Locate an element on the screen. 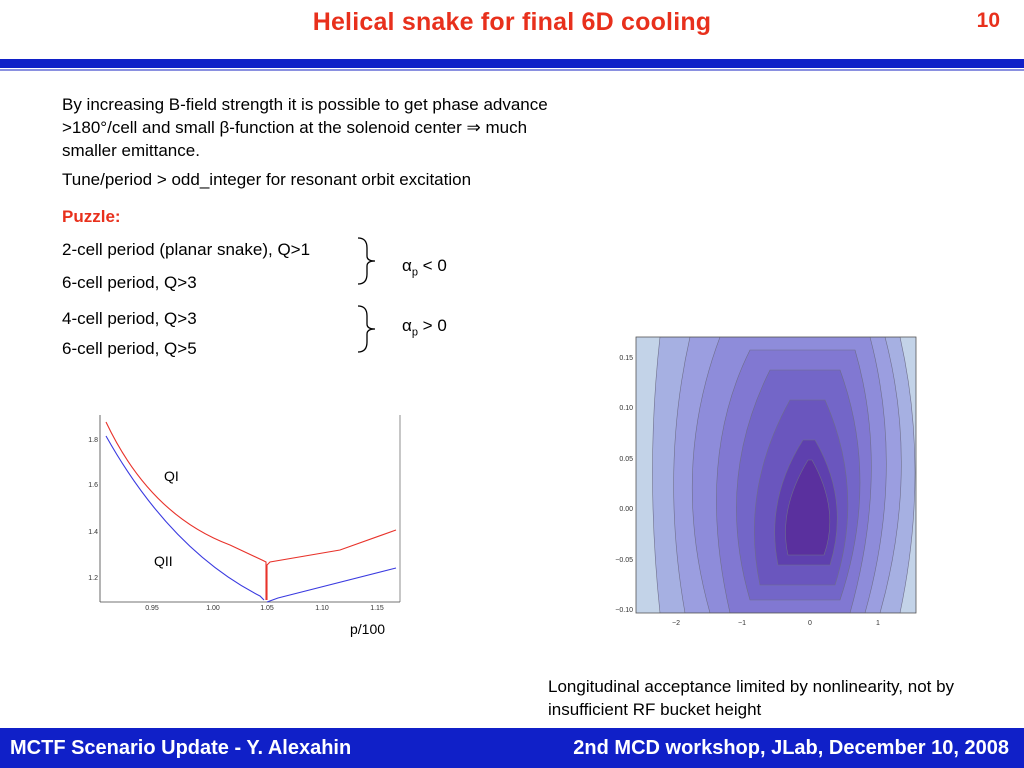 This screenshot has height=768, width=1024. xtick-label: 1.15 is located at coordinates (377, 608).